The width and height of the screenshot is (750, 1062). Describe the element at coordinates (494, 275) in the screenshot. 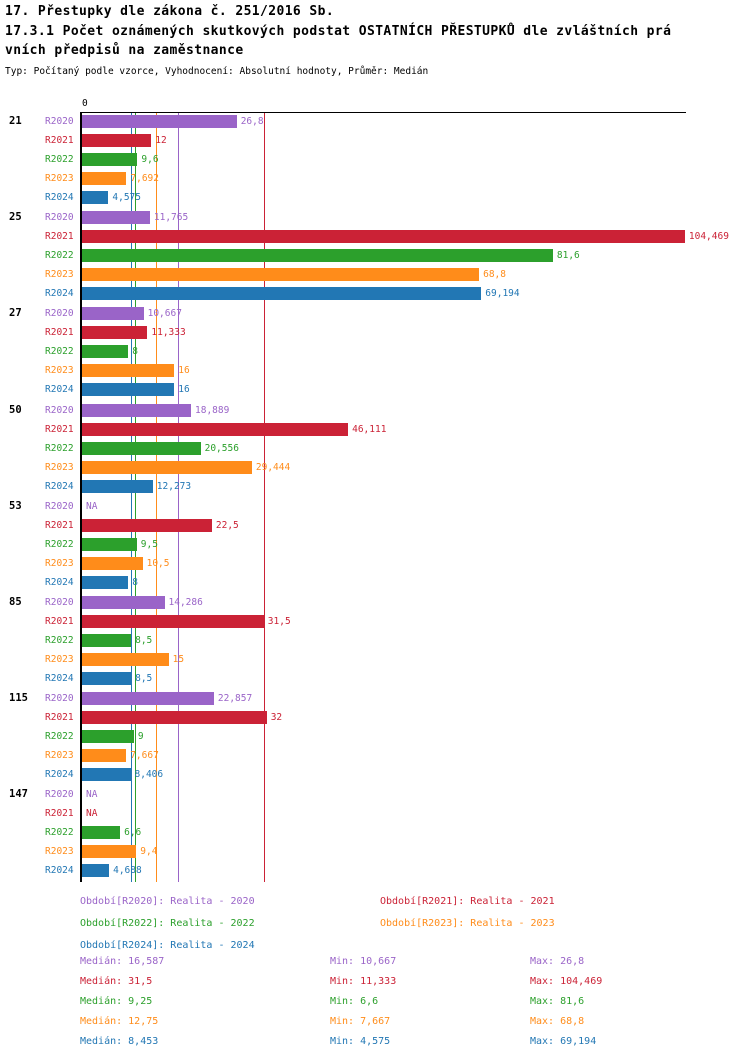

I see `bar-value-label: 68,8` at that location.